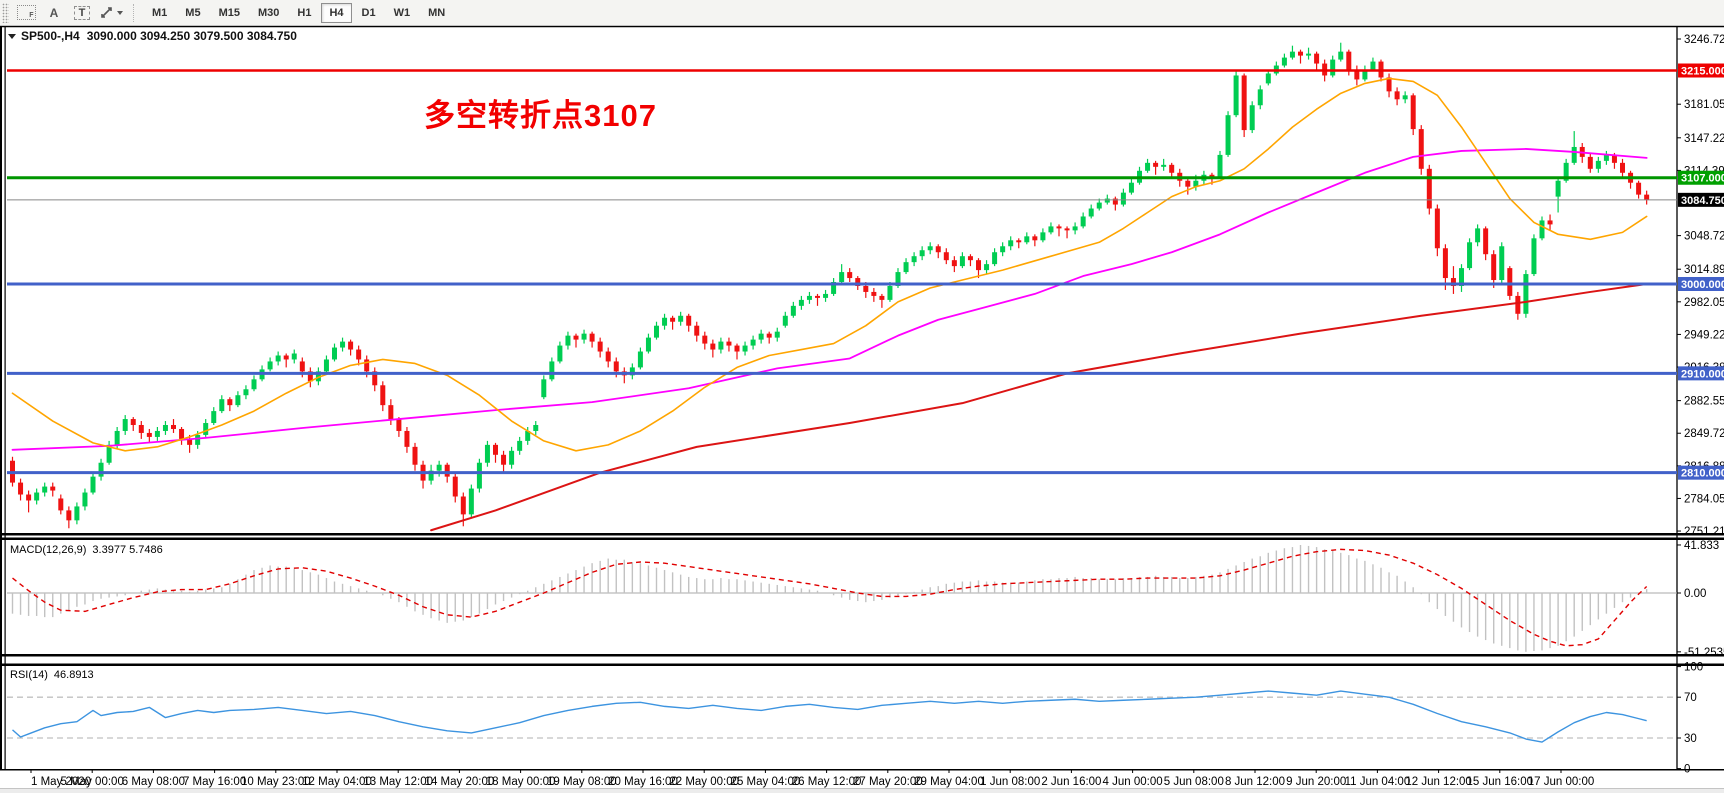 The image size is (1724, 793). I want to click on cursor-tool-icon: A, so click(54, 13).